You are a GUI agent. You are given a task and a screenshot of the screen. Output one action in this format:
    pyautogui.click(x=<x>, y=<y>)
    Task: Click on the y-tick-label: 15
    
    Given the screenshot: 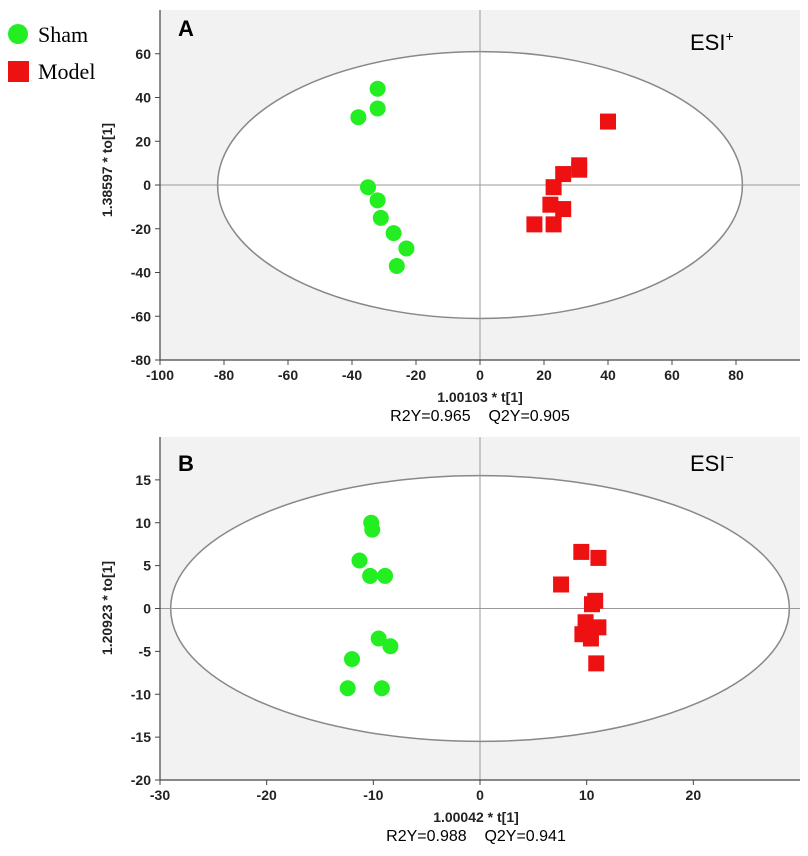 What is the action you would take?
    pyautogui.click(x=143, y=480)
    